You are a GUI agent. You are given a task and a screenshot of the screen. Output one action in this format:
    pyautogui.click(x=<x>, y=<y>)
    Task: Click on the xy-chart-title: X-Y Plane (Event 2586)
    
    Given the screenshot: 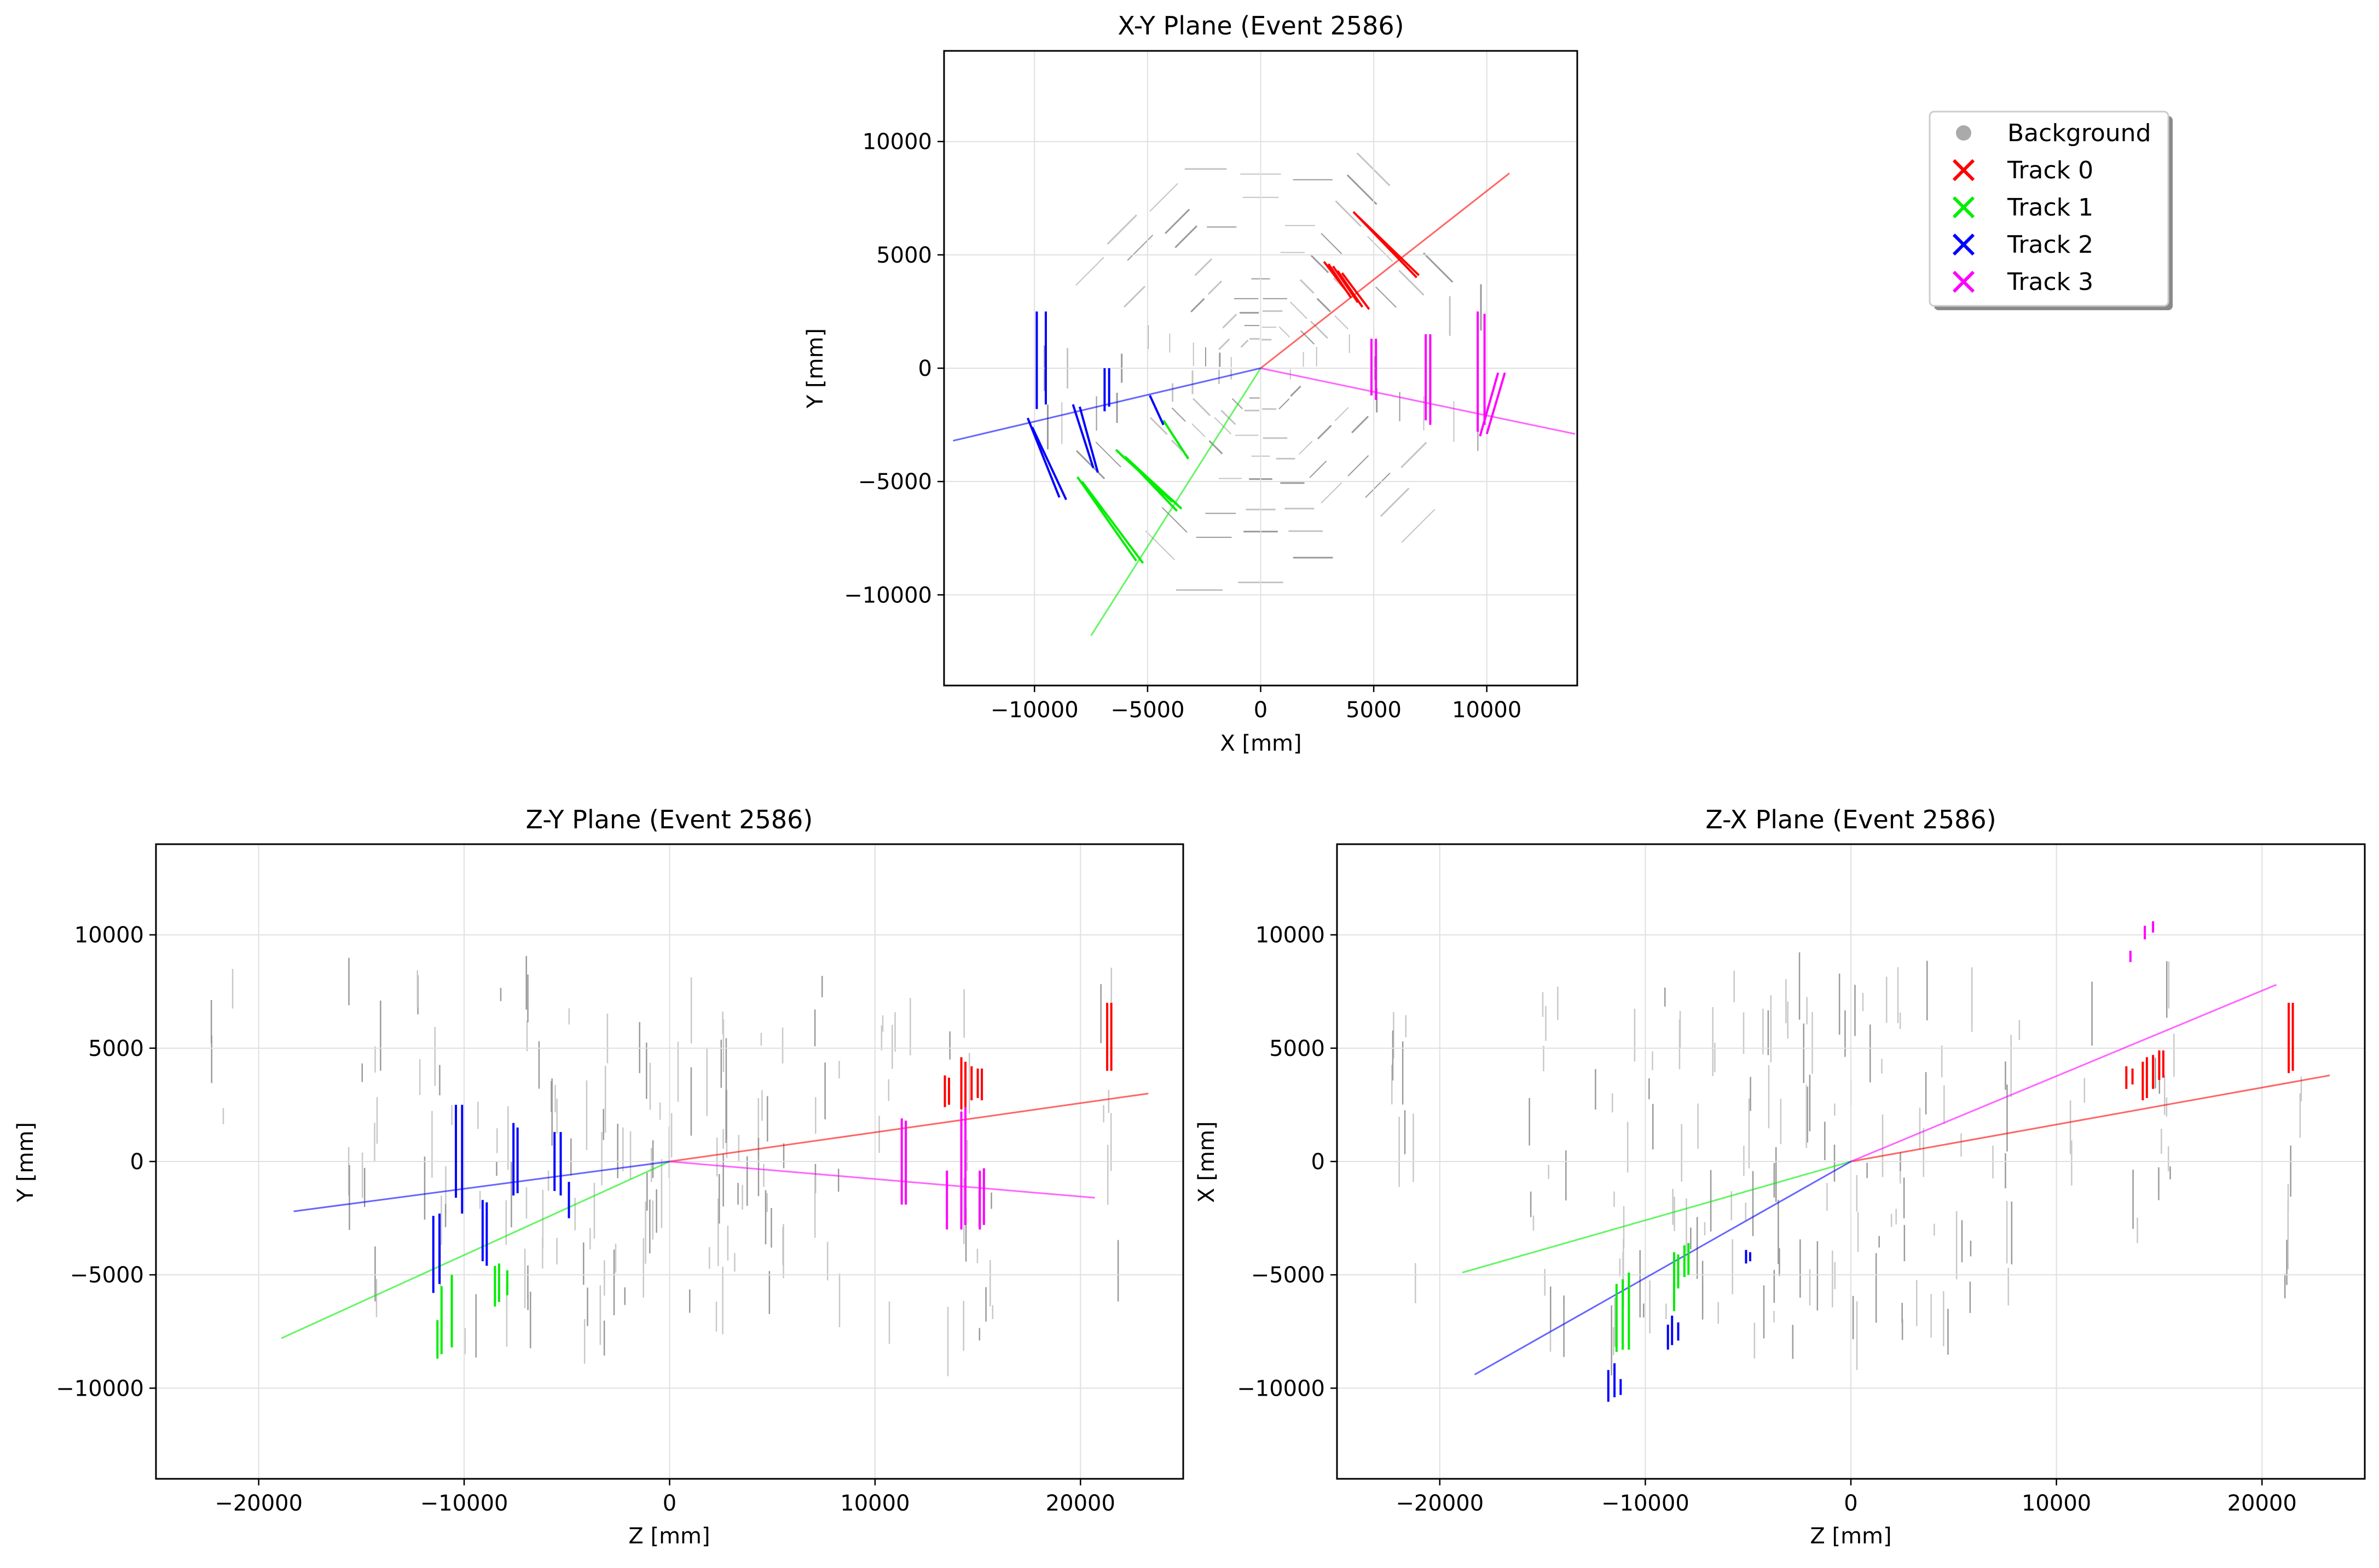 What is the action you would take?
    pyautogui.click(x=1261, y=25)
    